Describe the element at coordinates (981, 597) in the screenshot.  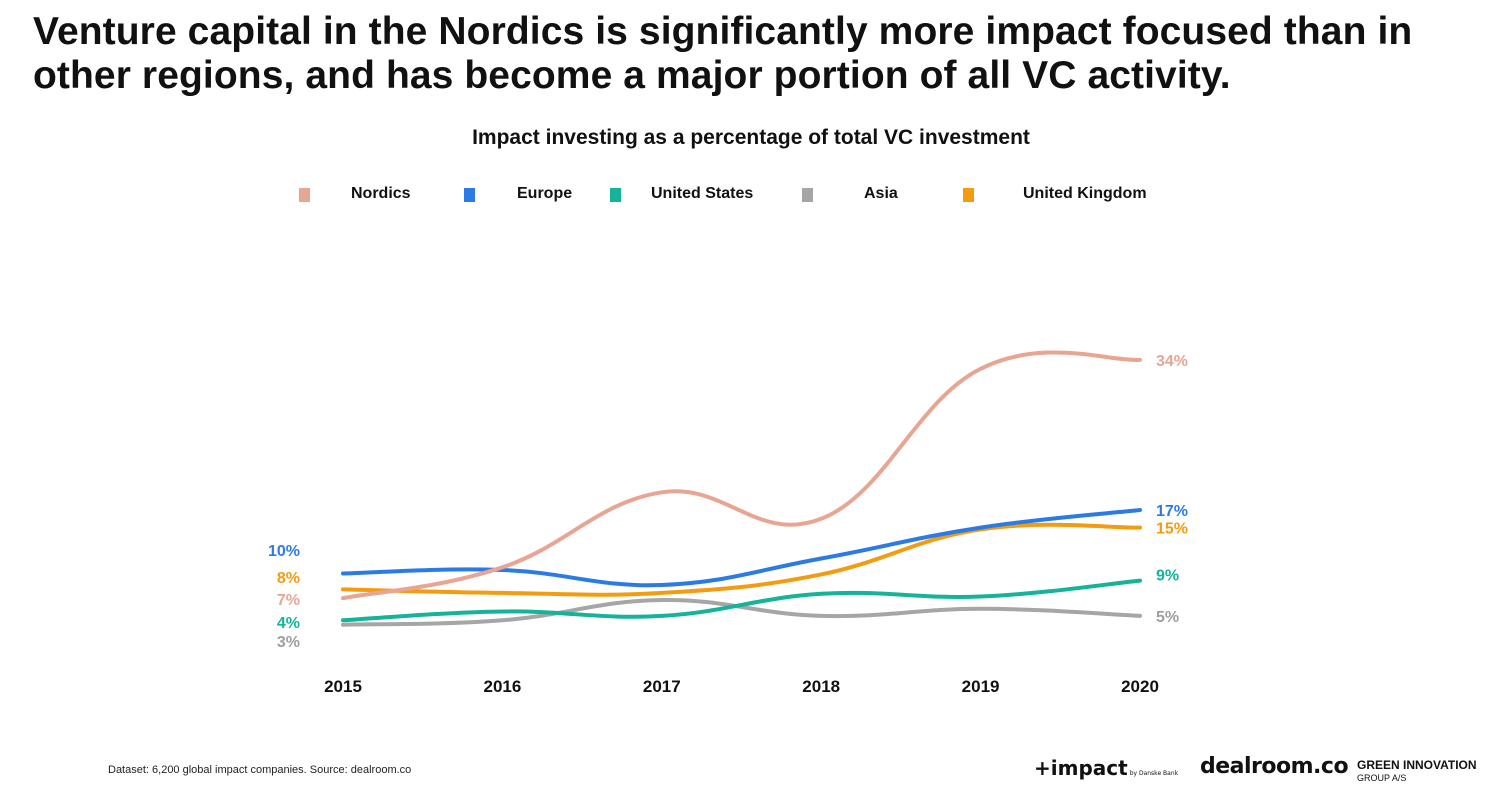
I see `data-point-united-states-2019` at that location.